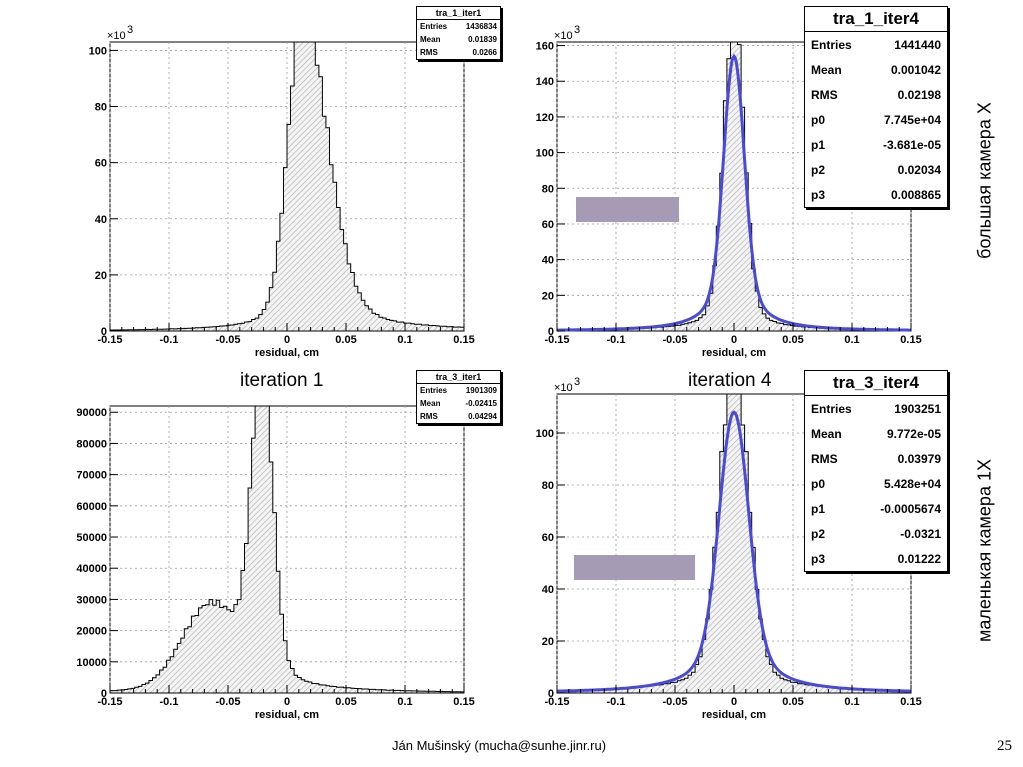  What do you see at coordinates (287, 549) in the screenshot?
I see `histogram-bars` at bounding box center [287, 549].